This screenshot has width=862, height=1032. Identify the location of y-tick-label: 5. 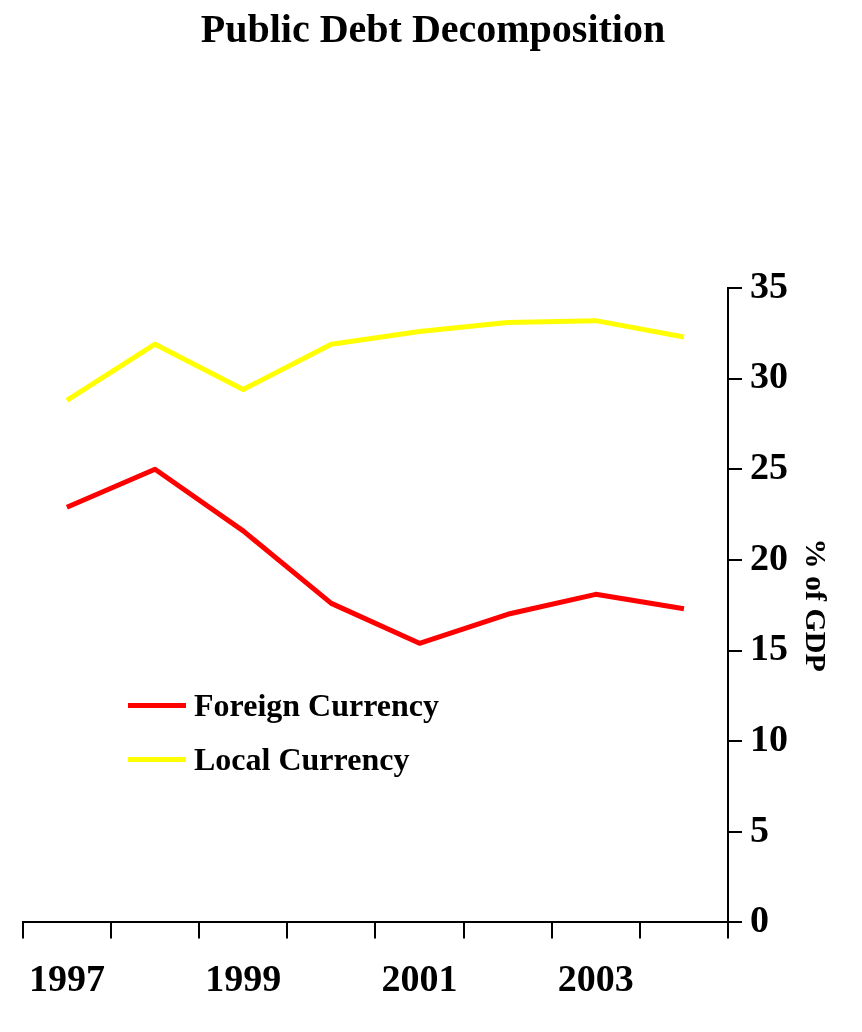
(759, 828).